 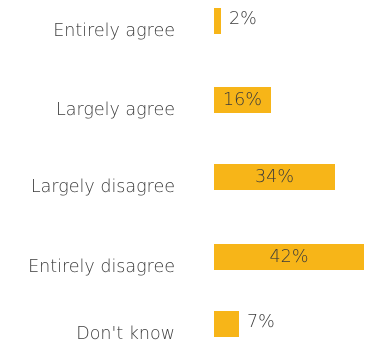 I want to click on value-label: 2%, so click(x=243, y=19).